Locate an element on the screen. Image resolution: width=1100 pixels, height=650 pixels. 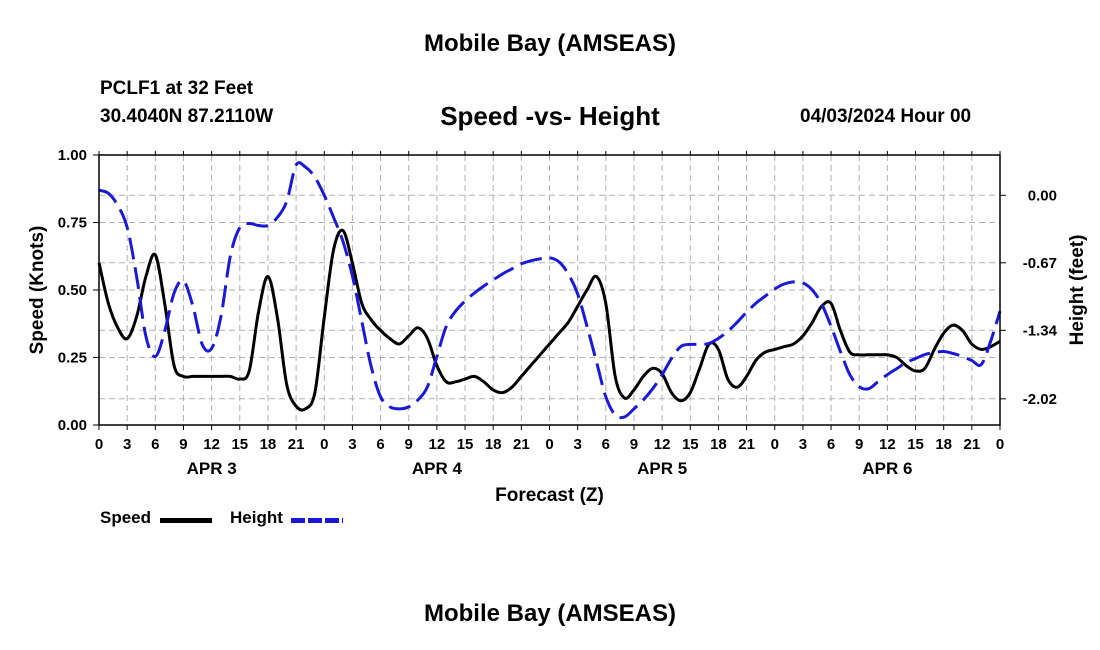
x-axis-label: Forecast (Z) is located at coordinates (549, 495).